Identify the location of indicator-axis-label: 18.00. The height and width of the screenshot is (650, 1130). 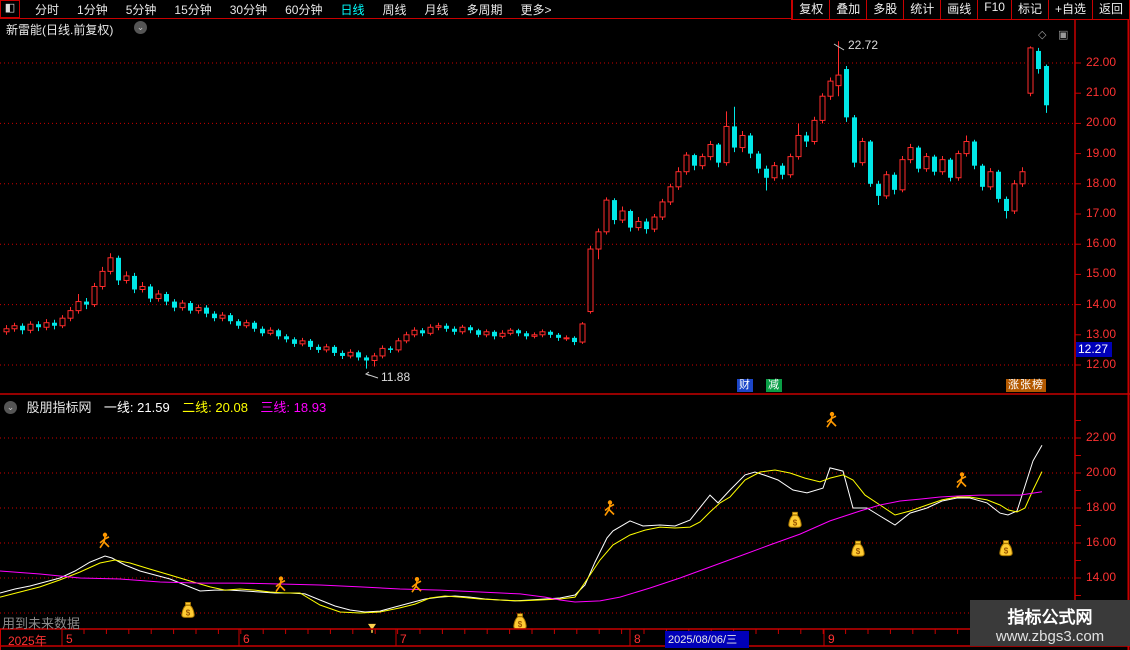
(1101, 507).